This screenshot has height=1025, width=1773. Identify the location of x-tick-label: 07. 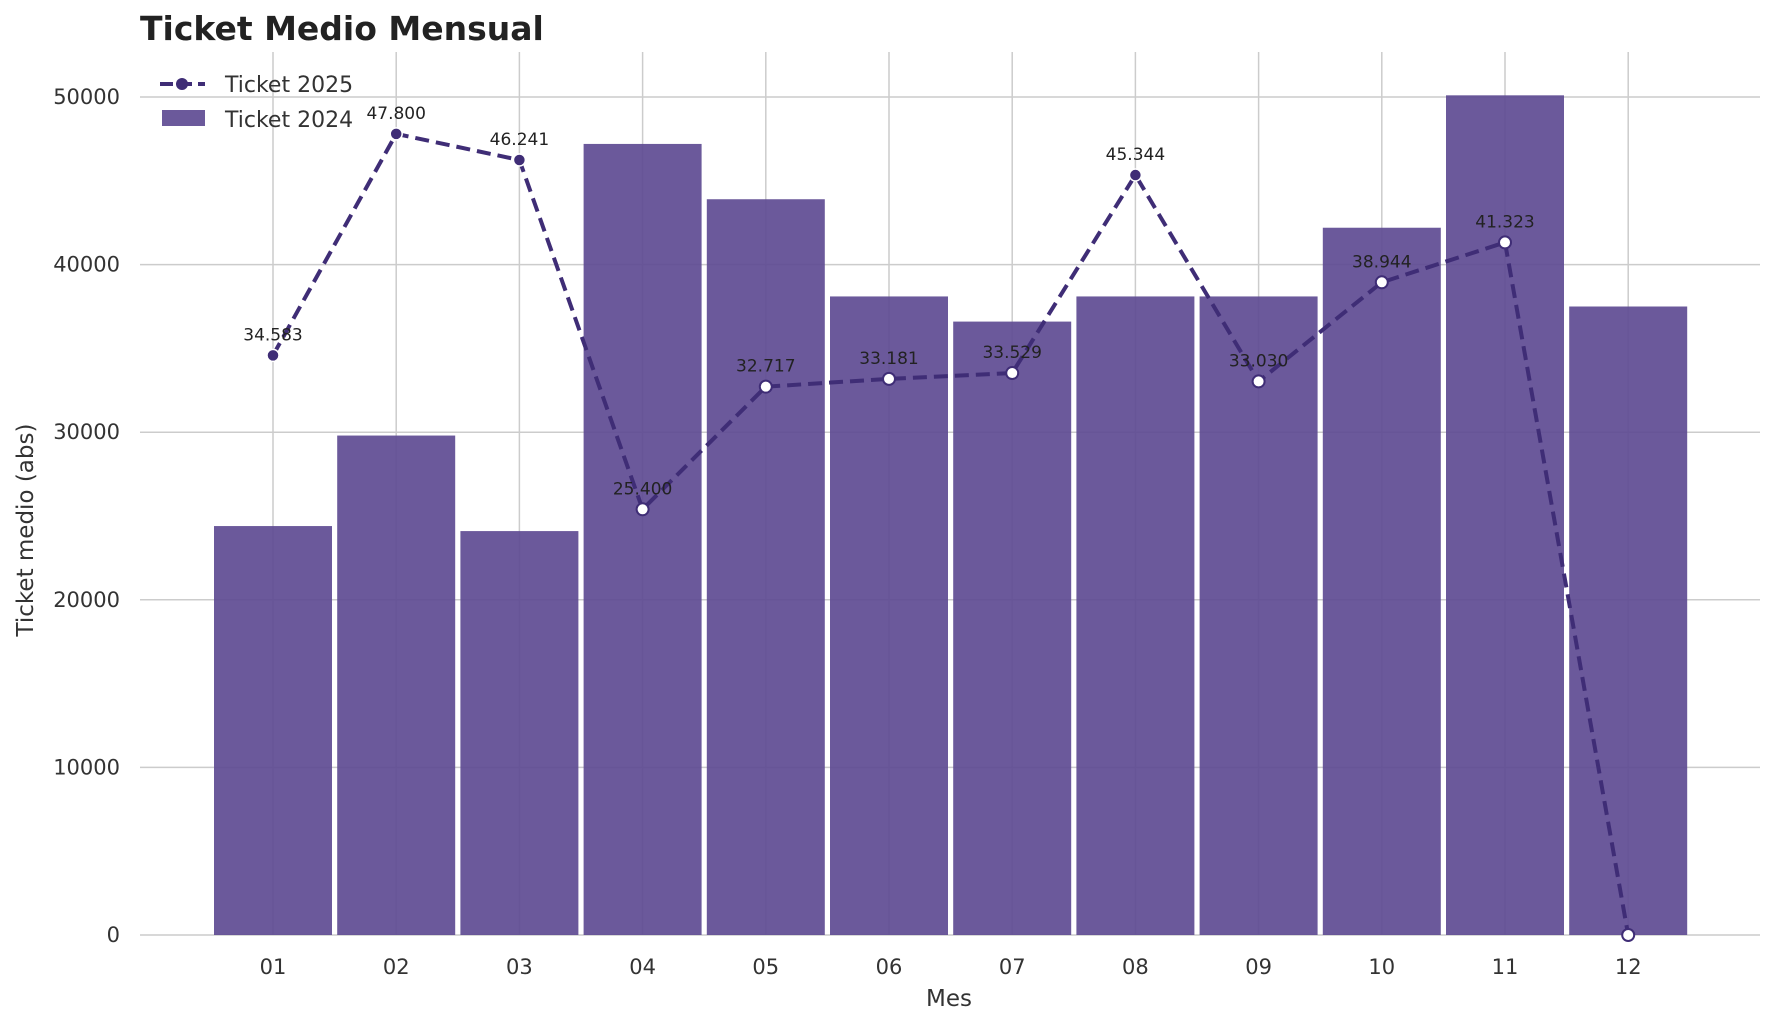
(1012, 967).